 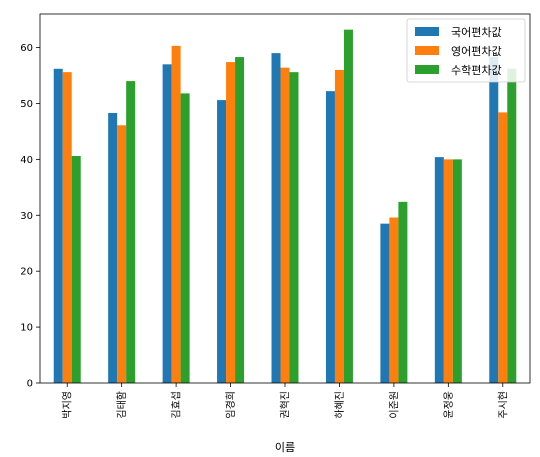 I want to click on y-tick-label-50: 50, so click(x=26, y=104).